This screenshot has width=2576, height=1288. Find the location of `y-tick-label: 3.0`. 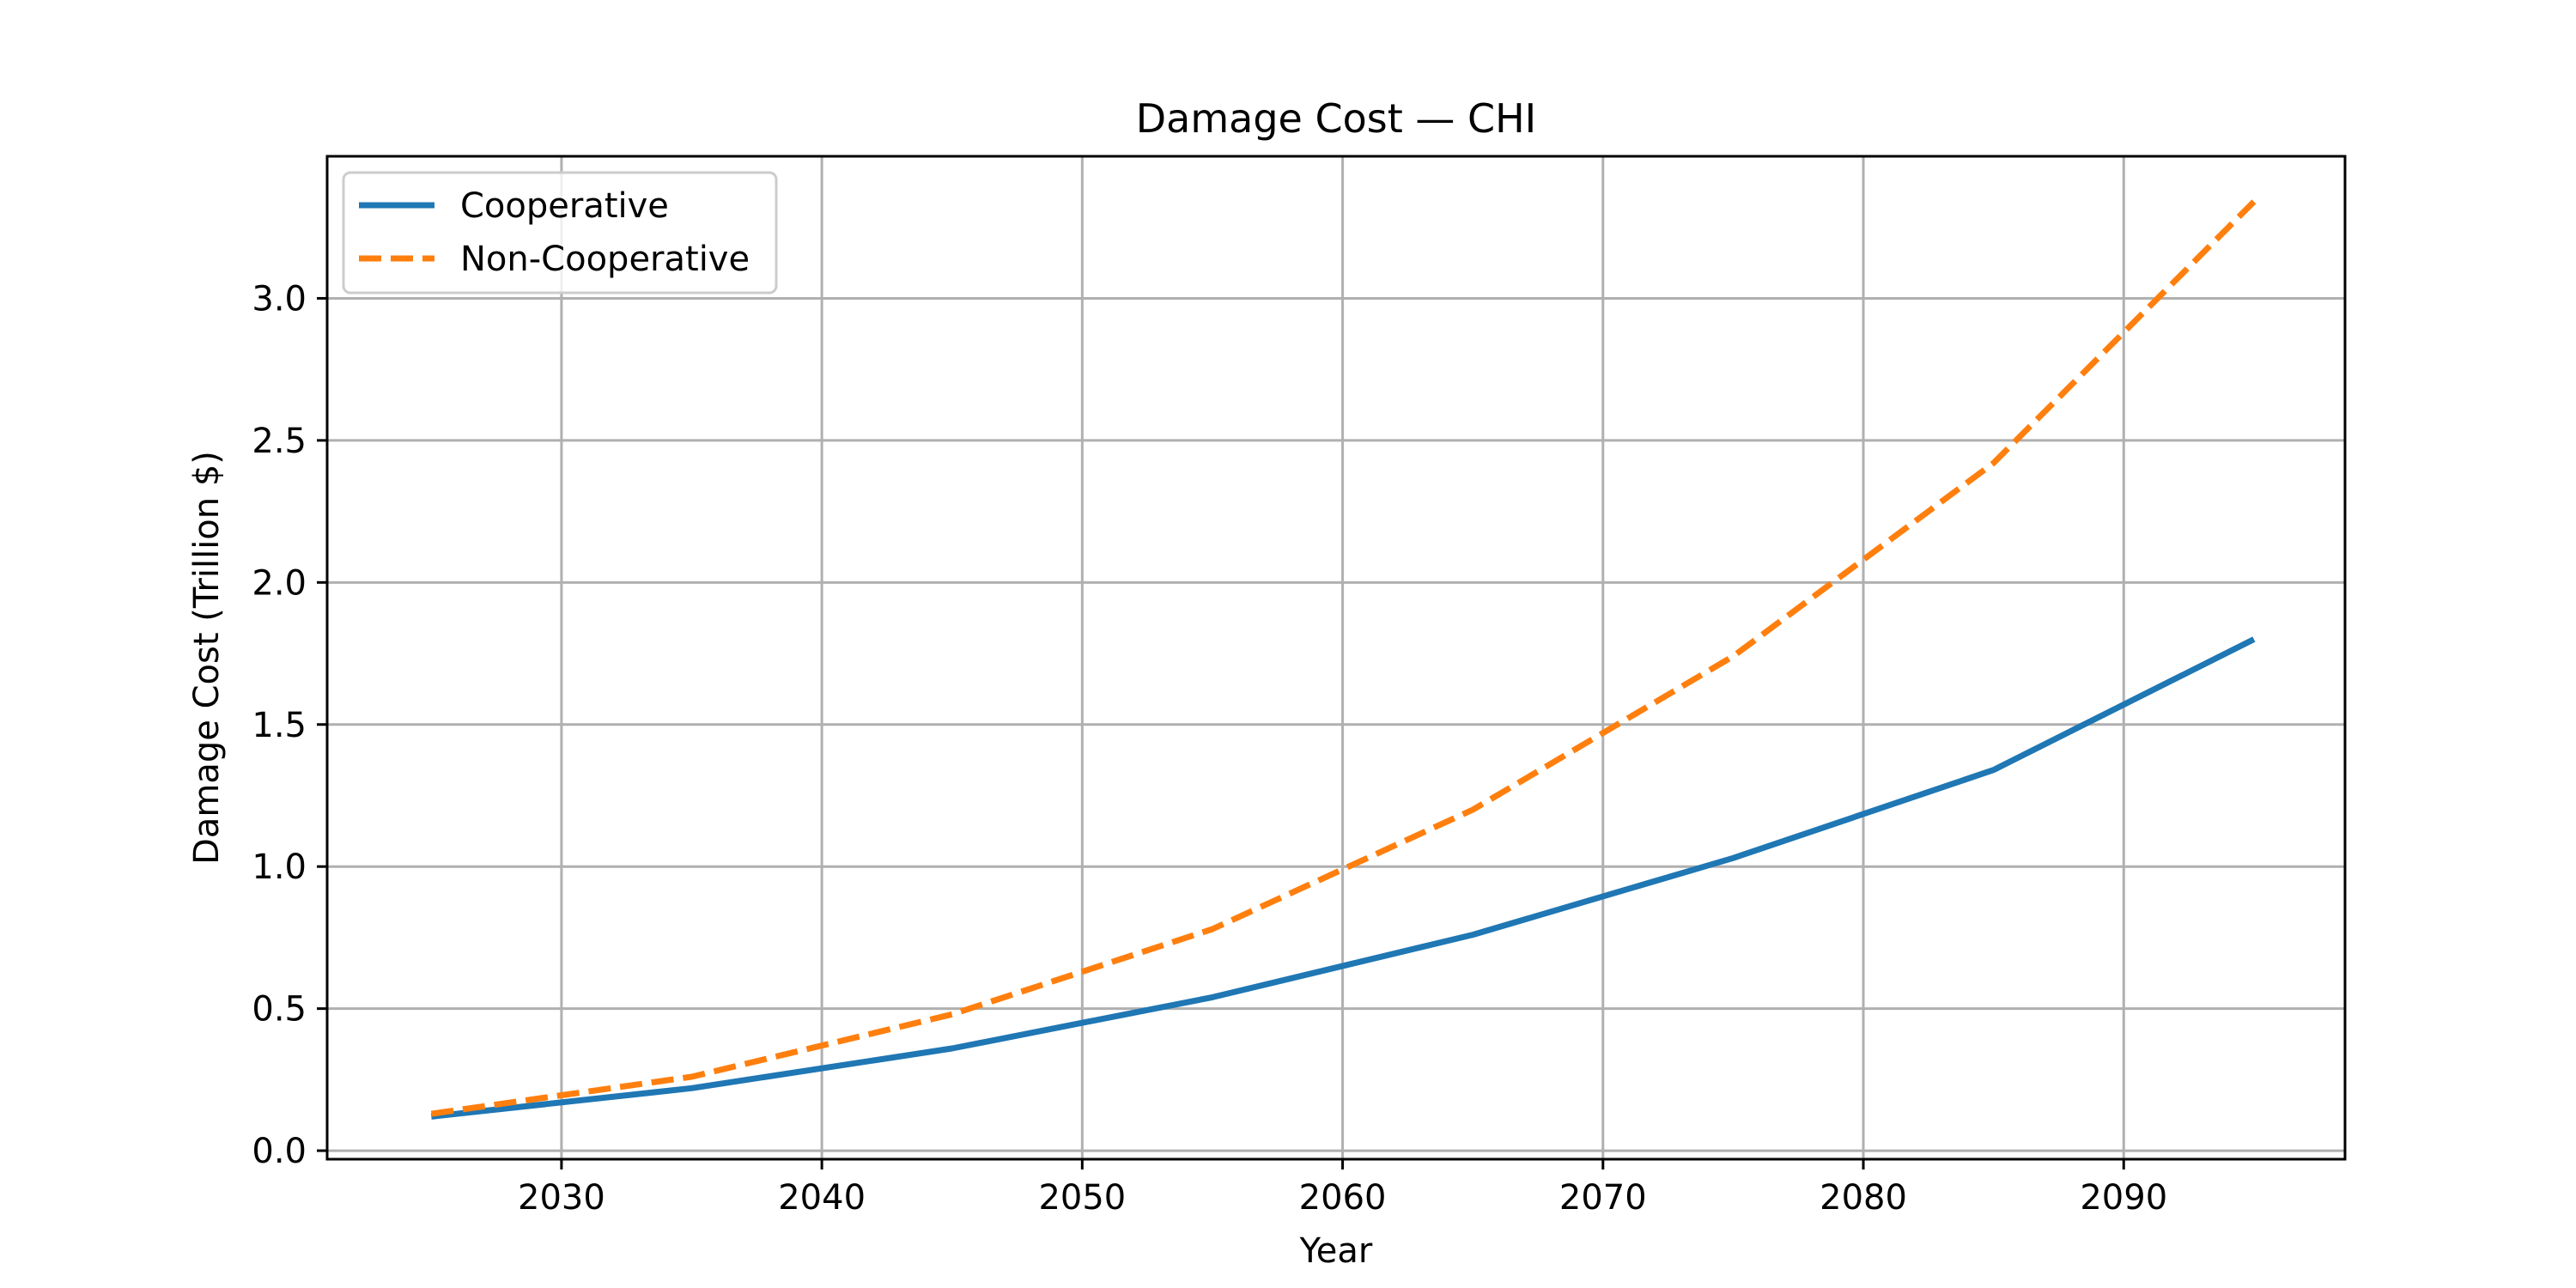

y-tick-label: 3.0 is located at coordinates (280, 299).